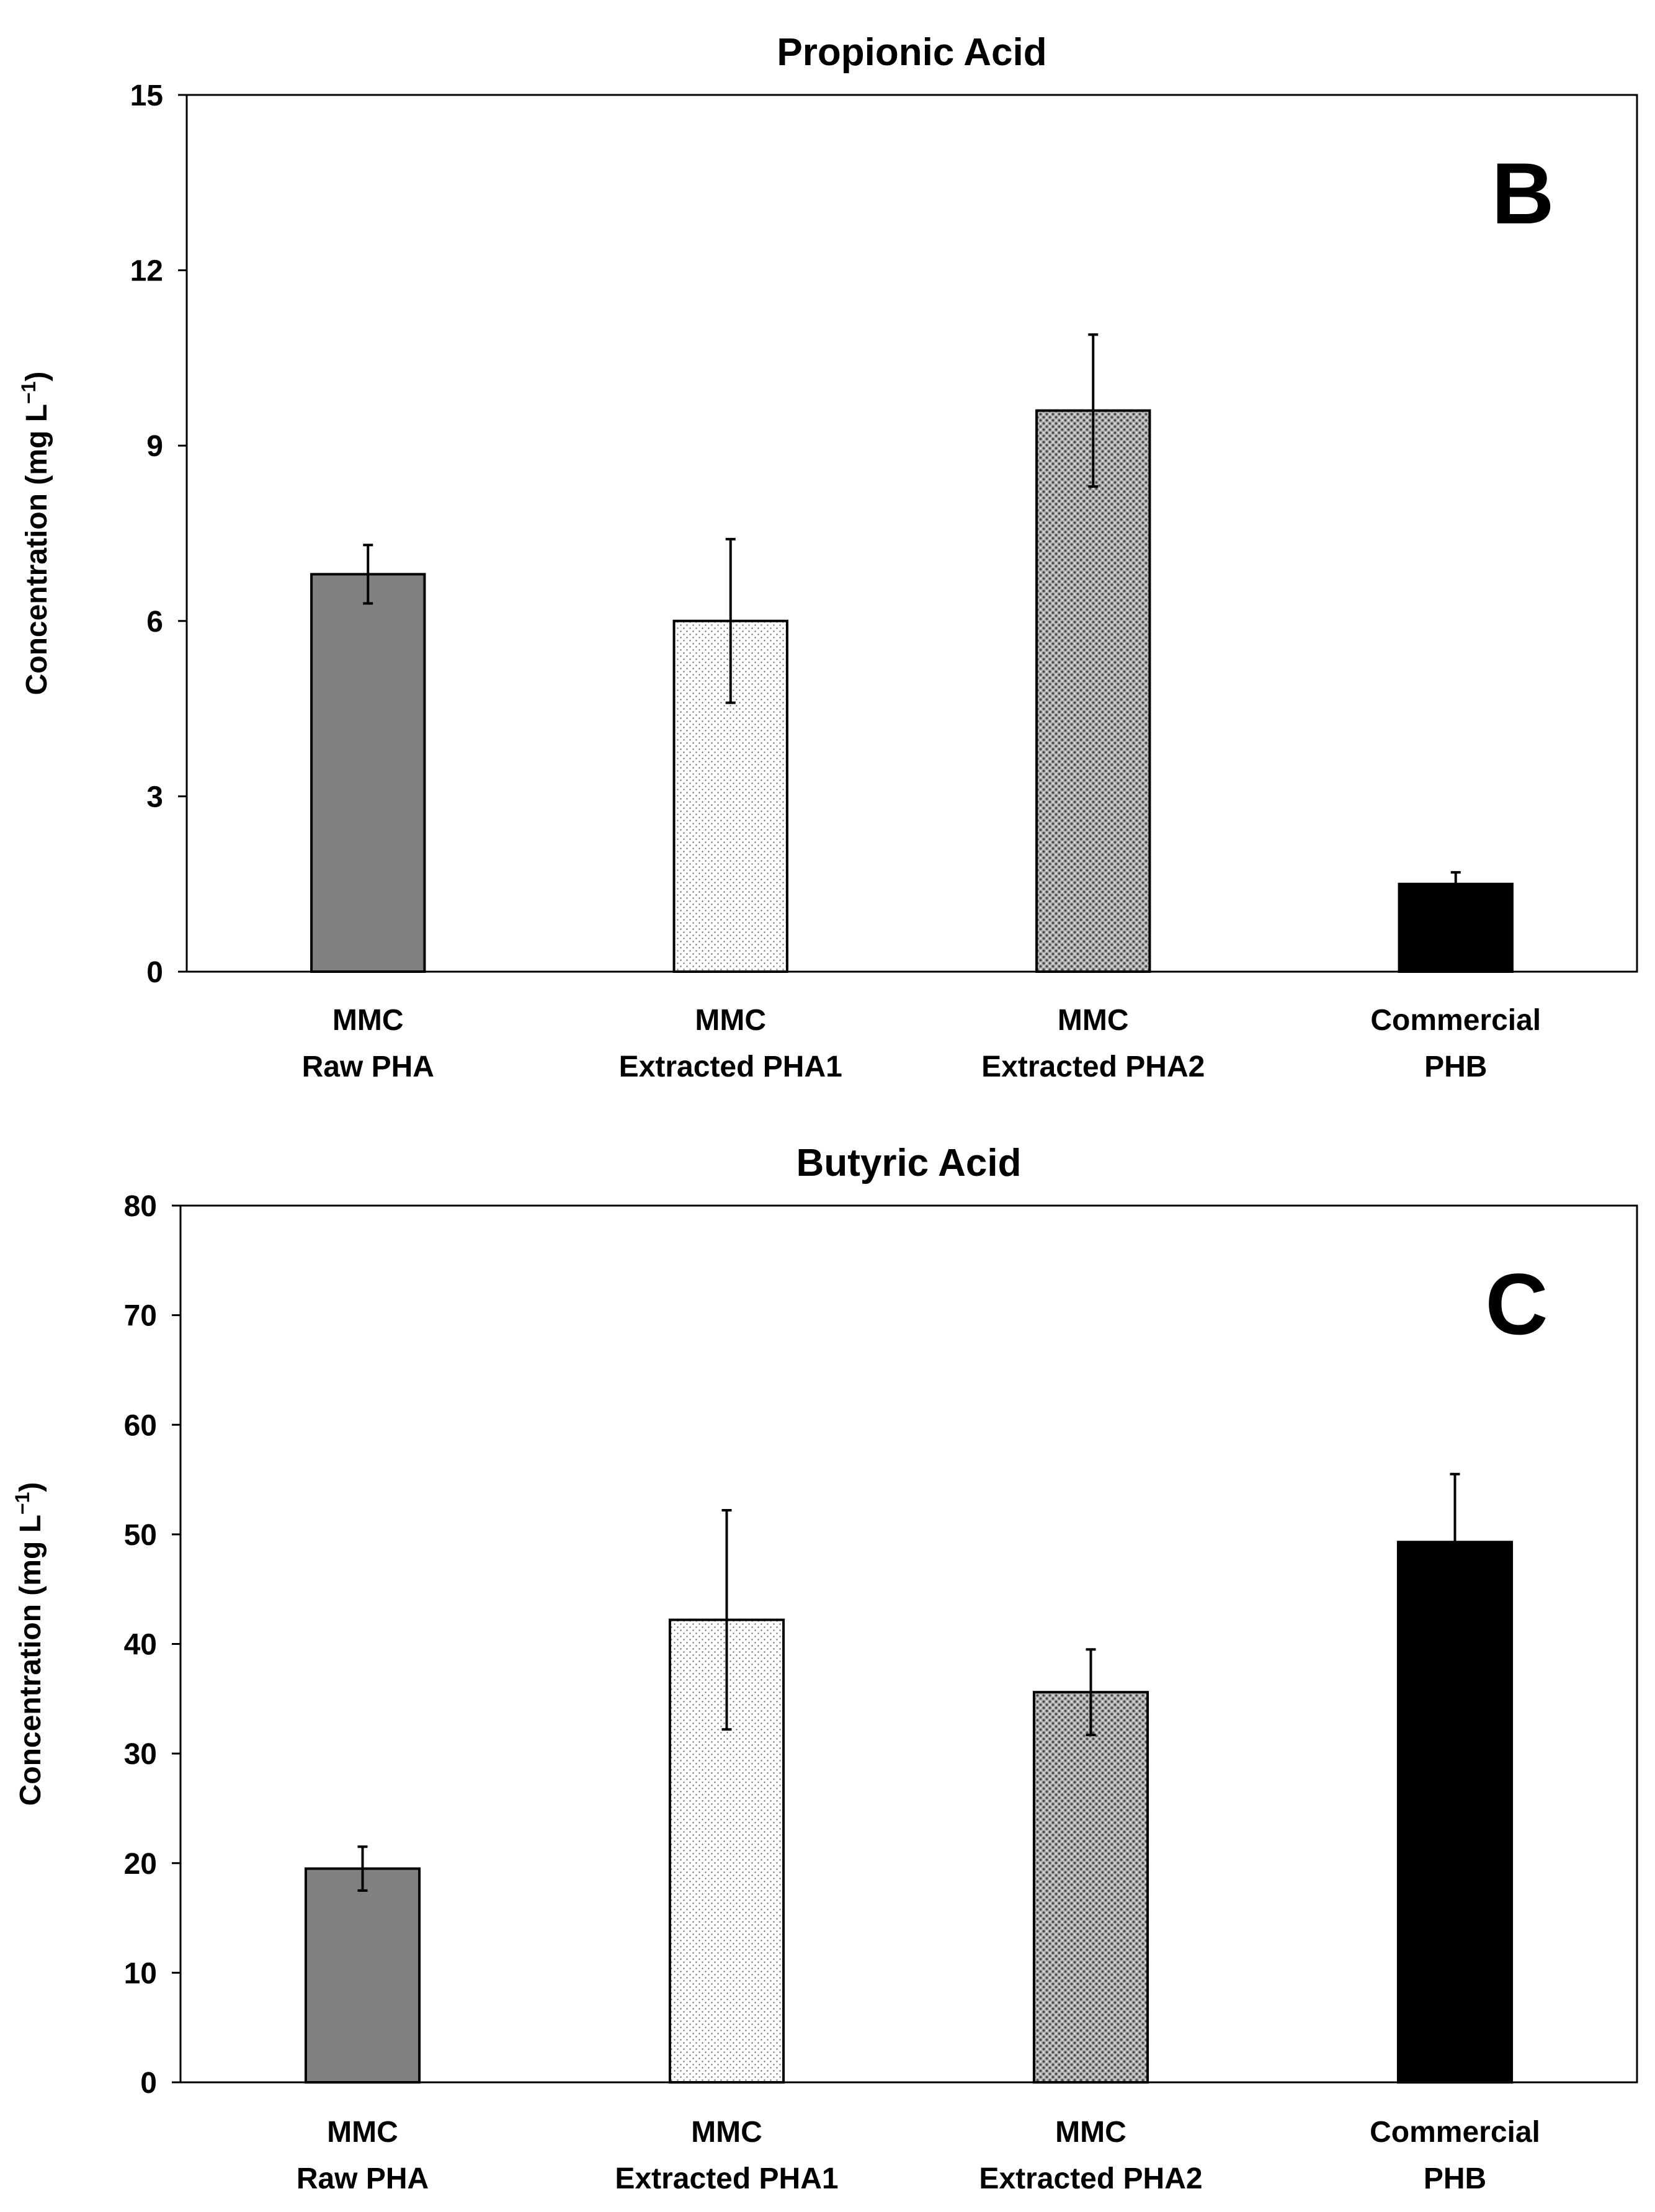 The height and width of the screenshot is (2212, 1655). What do you see at coordinates (911, 53) in the screenshot?
I see `chart-title: Propionic Acid` at bounding box center [911, 53].